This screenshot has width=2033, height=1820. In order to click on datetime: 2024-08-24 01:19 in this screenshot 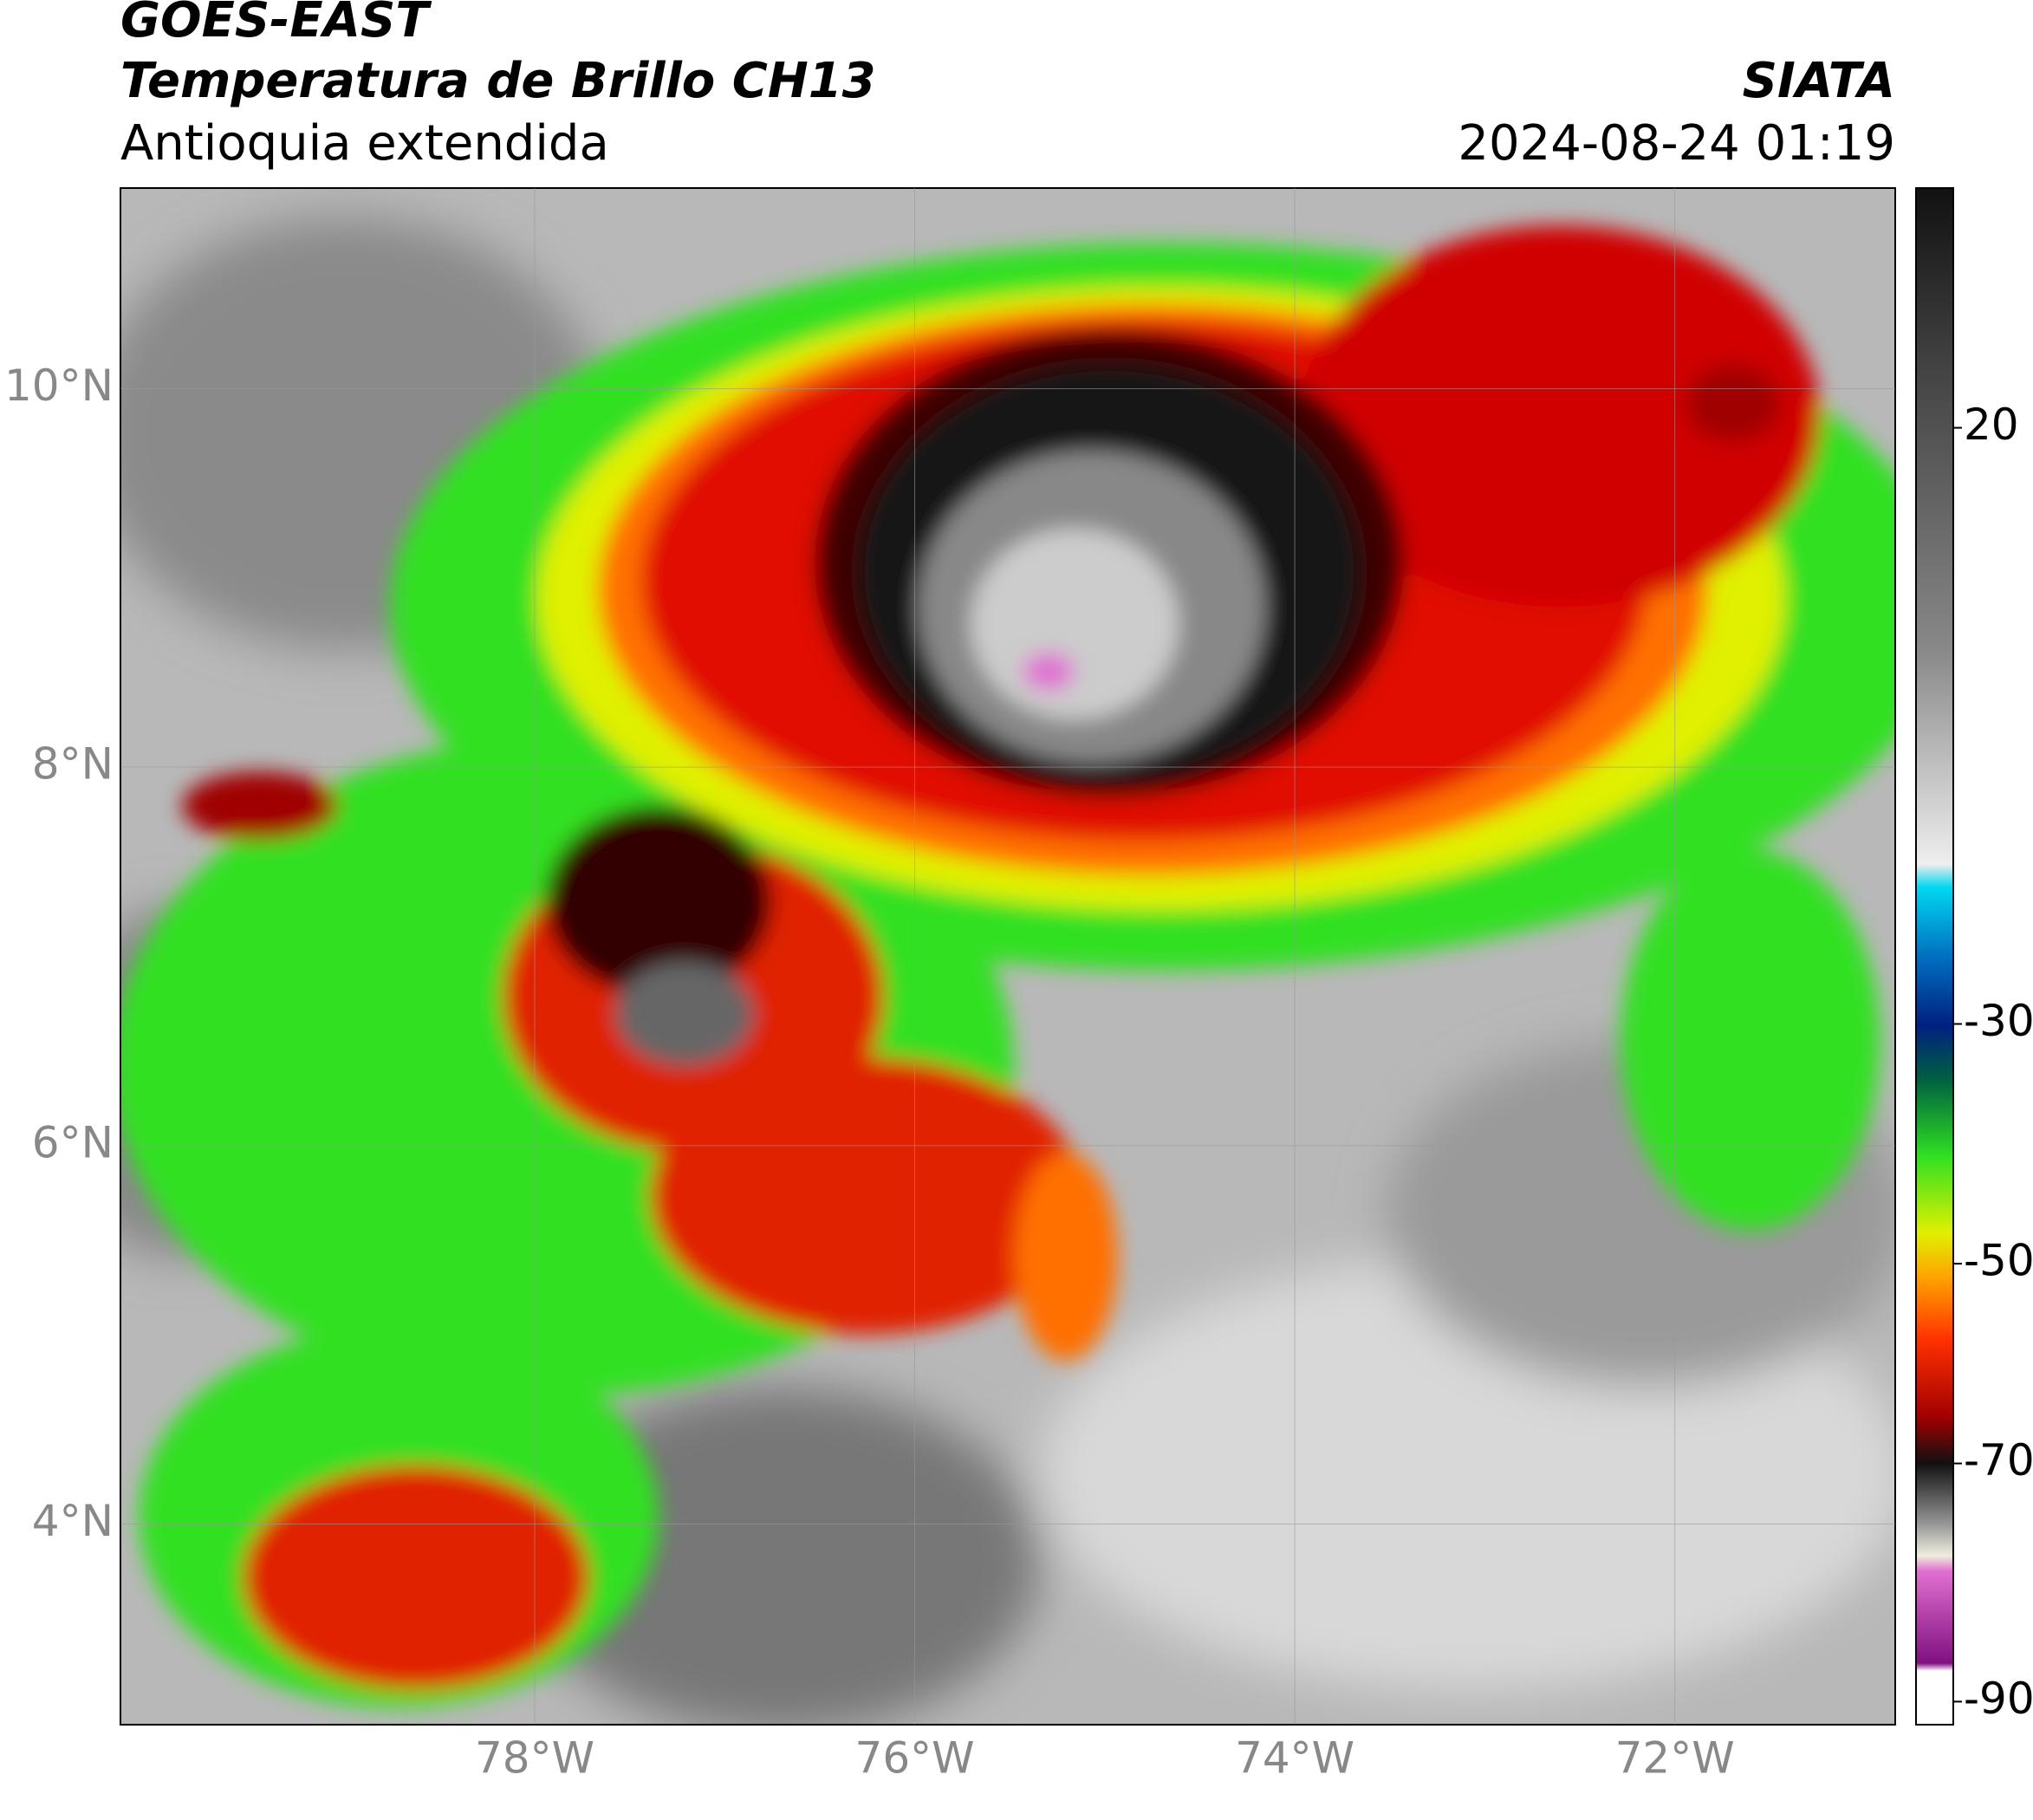, I will do `click(1676, 143)`.